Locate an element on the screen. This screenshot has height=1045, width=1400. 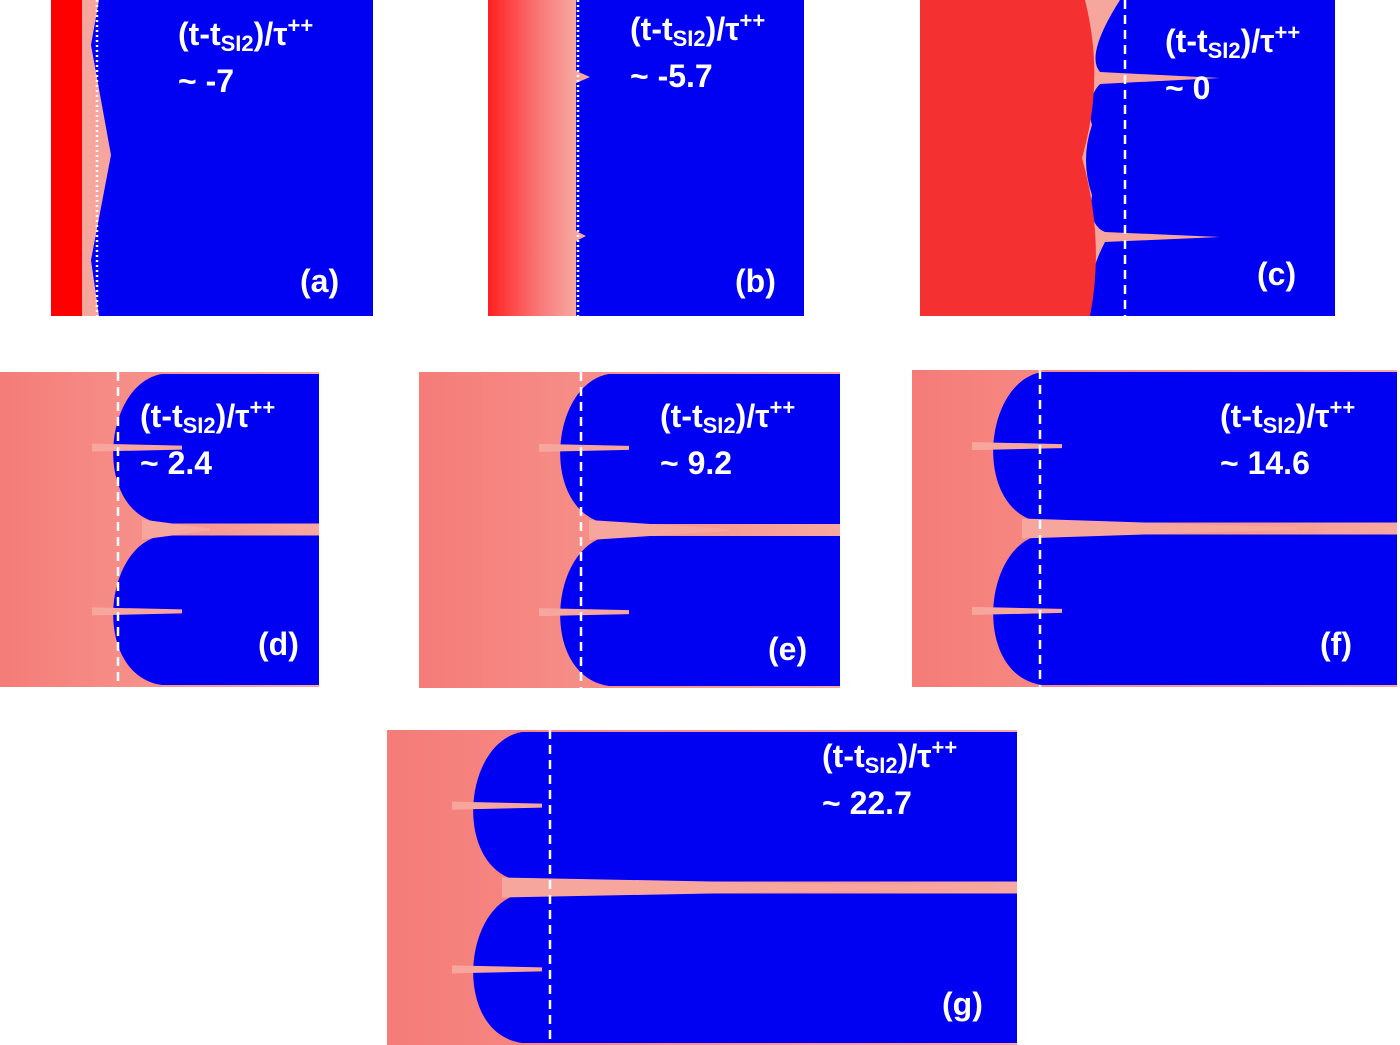
time-value: ~ -5.7 is located at coordinates (671, 76).